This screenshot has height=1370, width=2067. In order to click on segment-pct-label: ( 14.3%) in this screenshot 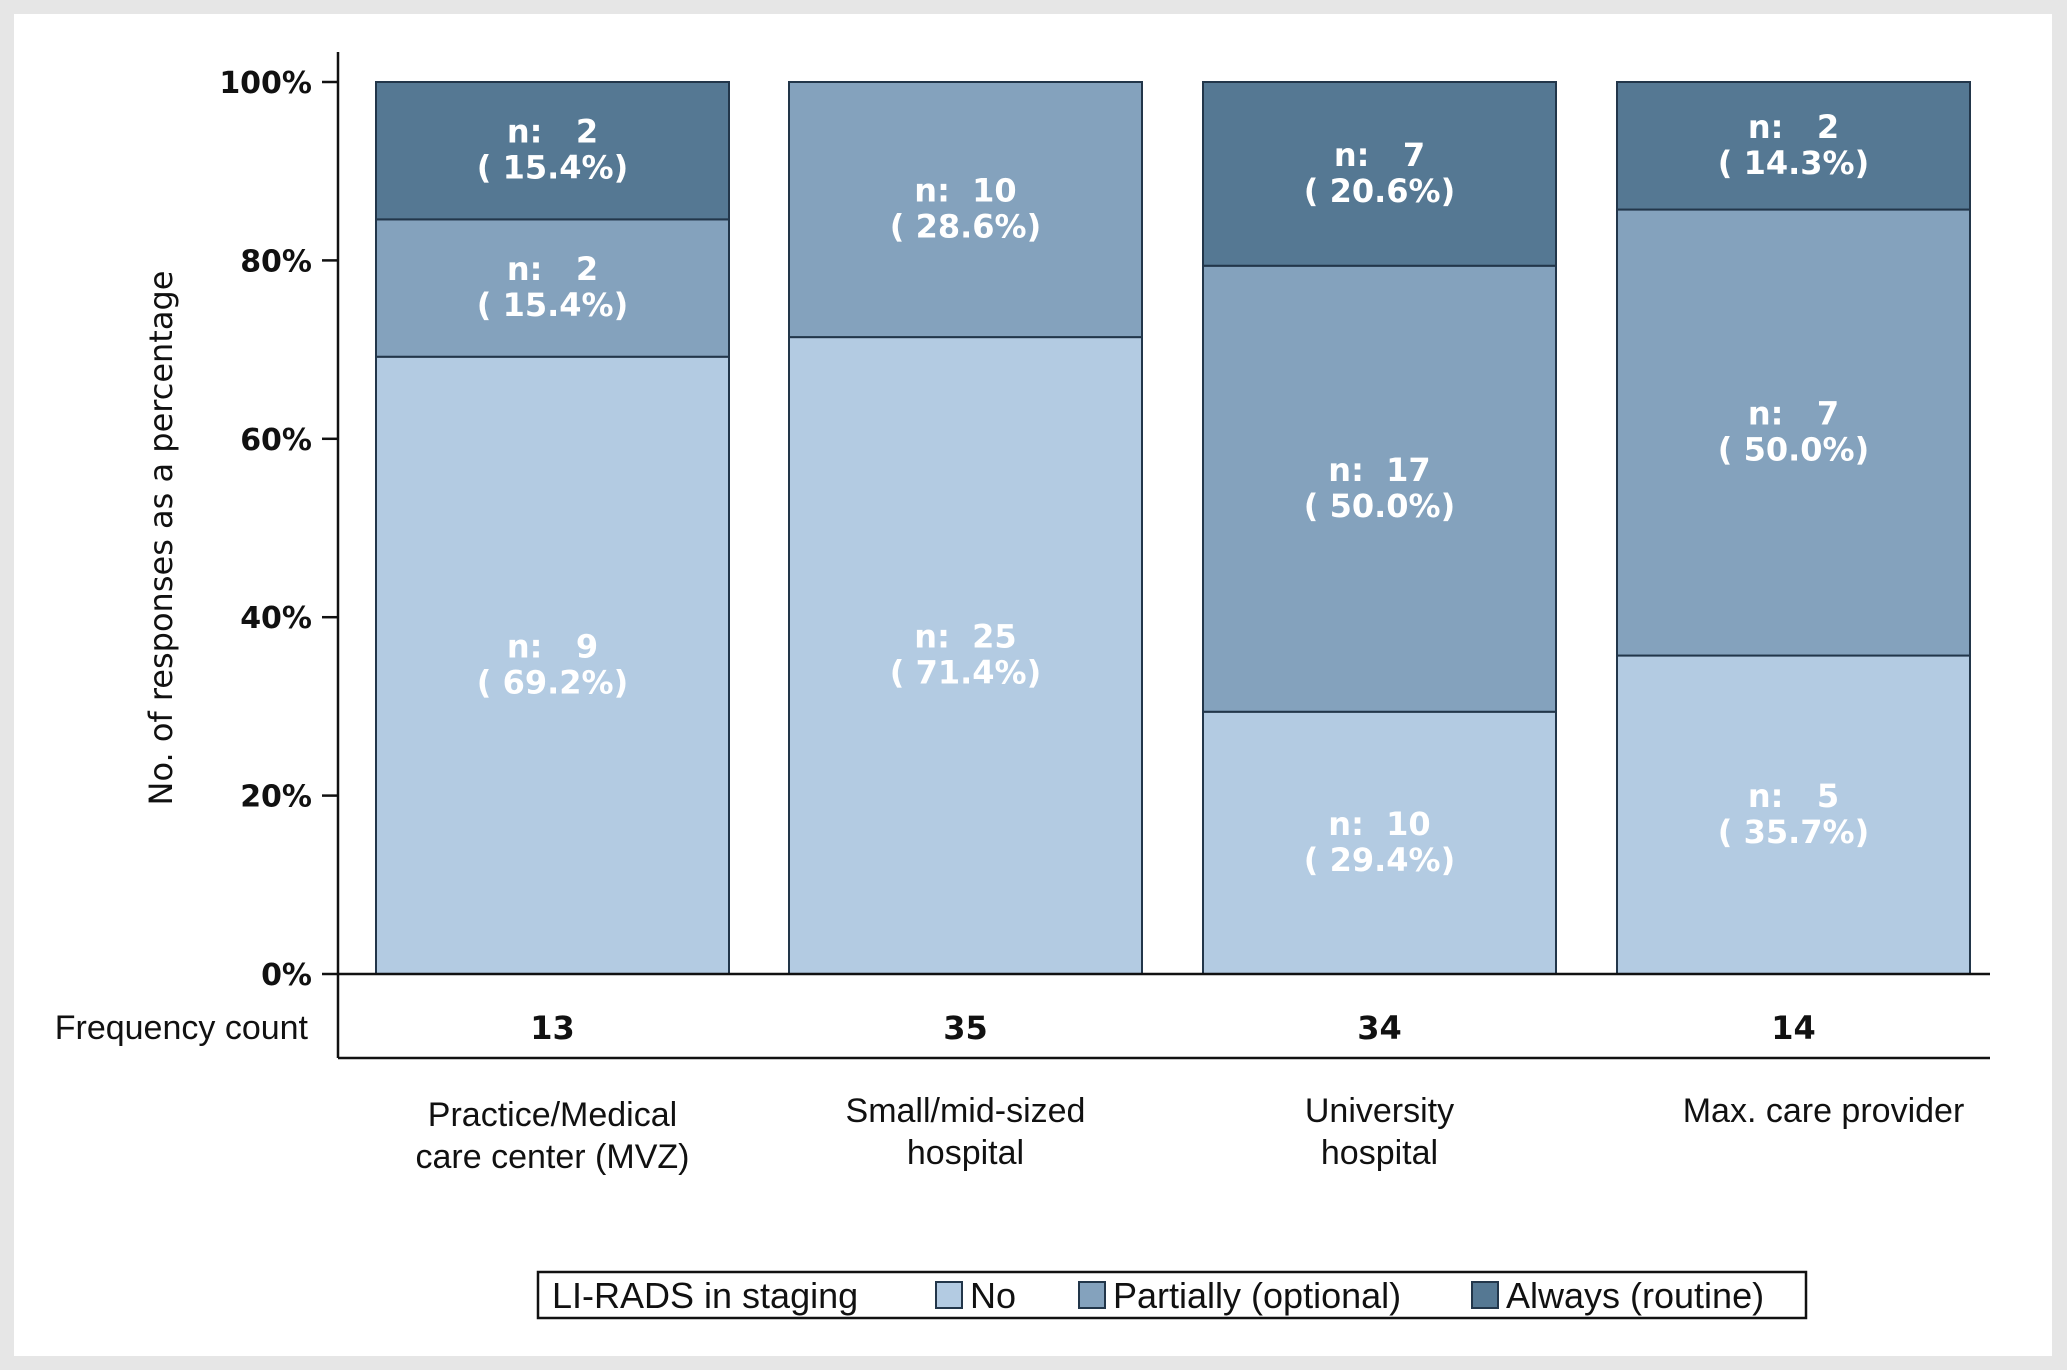, I will do `click(1793, 163)`.